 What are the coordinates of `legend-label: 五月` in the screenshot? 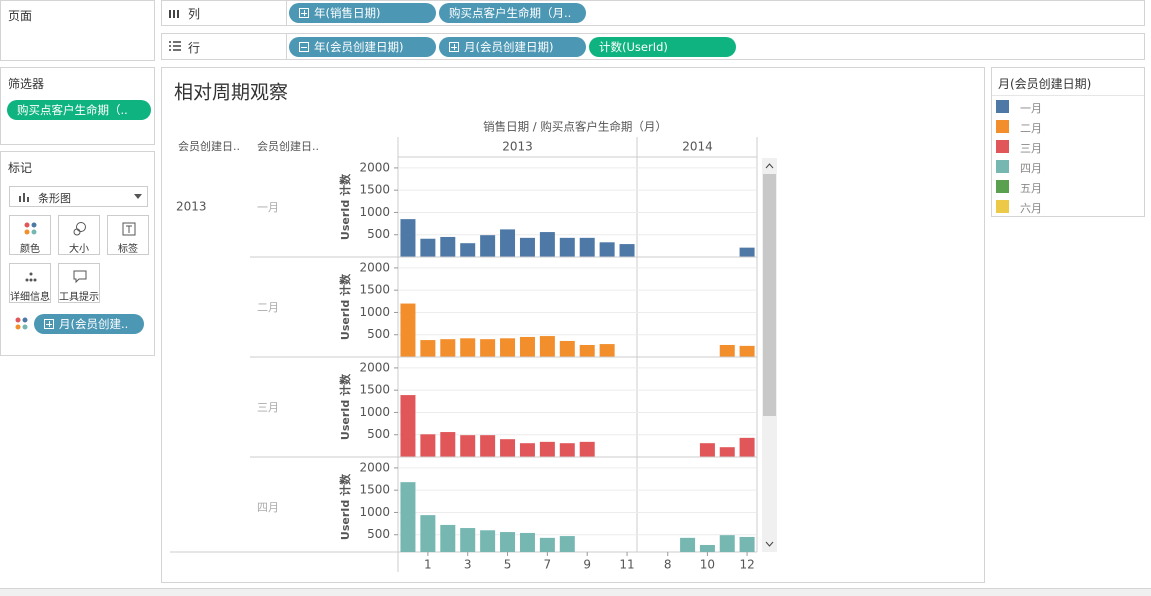 It's located at (1031, 188).